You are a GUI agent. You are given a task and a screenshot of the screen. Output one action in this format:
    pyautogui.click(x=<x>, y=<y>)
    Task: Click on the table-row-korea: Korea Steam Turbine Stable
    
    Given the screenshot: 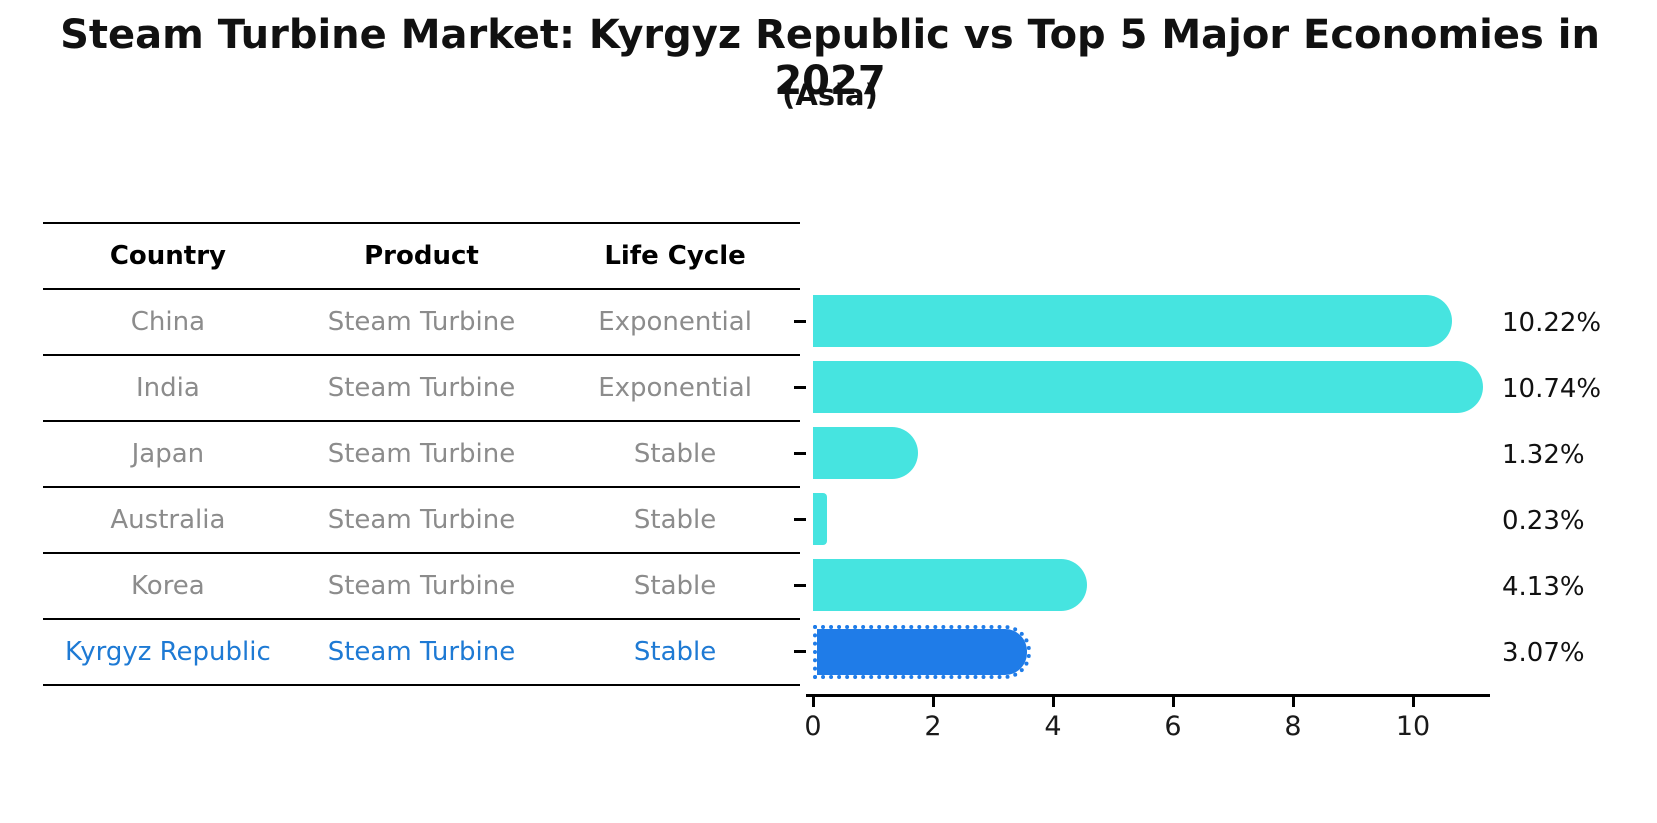 What is the action you would take?
    pyautogui.click(x=421, y=587)
    